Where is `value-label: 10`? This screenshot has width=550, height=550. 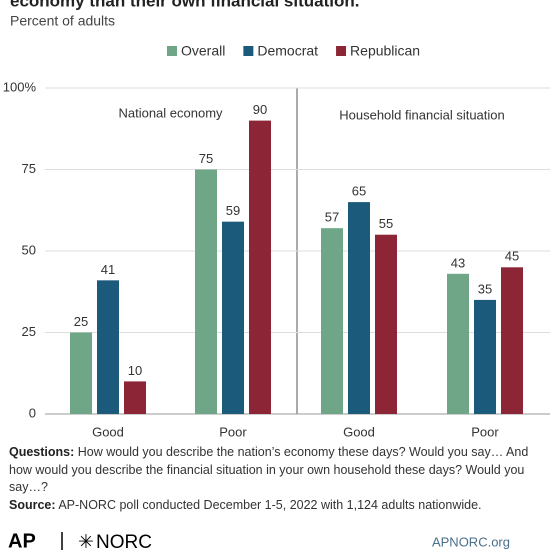
value-label: 10 is located at coordinates (135, 370).